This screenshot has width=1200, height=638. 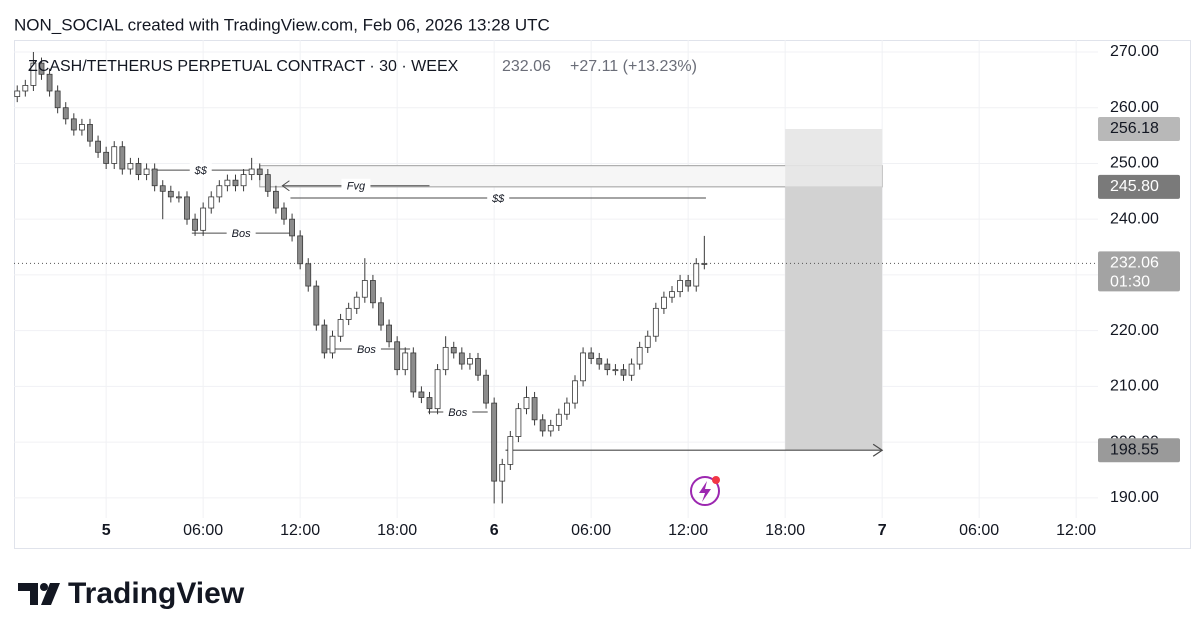 I want to click on target-zone, so click(x=834, y=318).